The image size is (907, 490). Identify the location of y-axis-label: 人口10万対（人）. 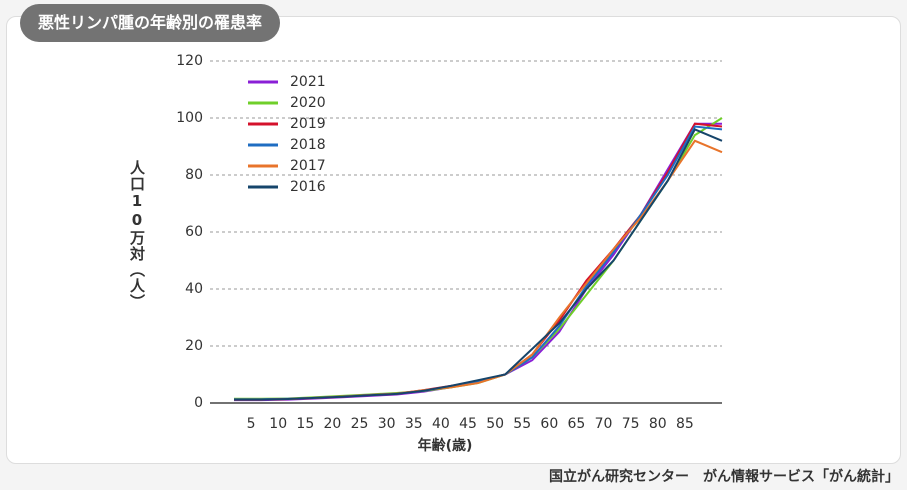
(137, 235).